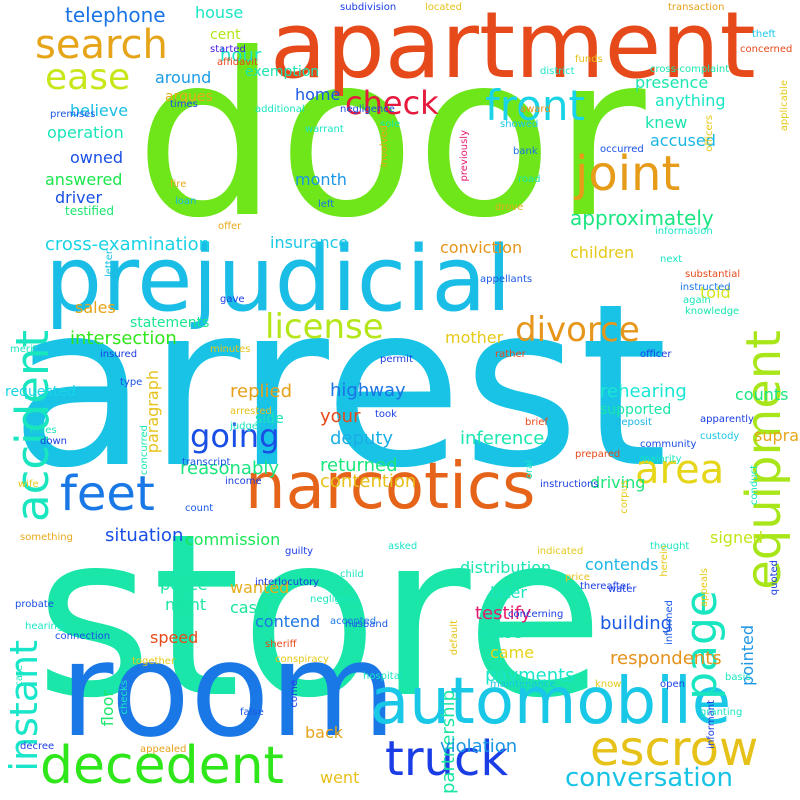 The width and height of the screenshot is (800, 800). I want to click on word-concerned: concerned, so click(766, 49).